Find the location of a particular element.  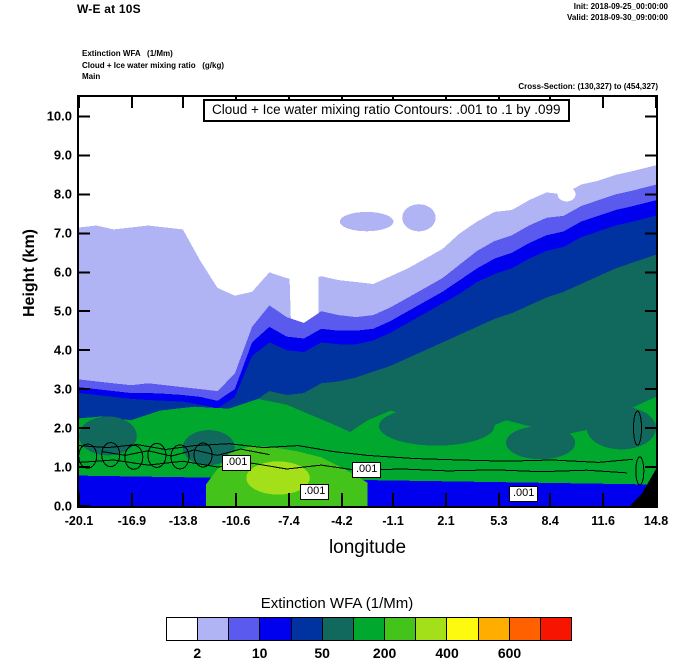

valid-time-label: Valid: 2018-09-30_09:00:00 is located at coordinates (617, 17).